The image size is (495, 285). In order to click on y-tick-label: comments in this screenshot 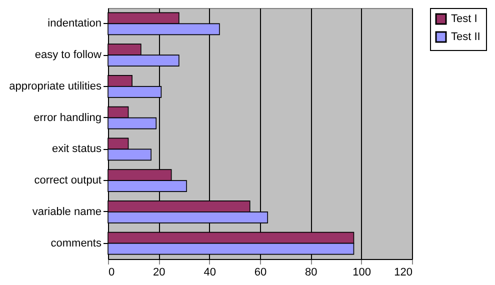, I will do `click(76, 243)`.